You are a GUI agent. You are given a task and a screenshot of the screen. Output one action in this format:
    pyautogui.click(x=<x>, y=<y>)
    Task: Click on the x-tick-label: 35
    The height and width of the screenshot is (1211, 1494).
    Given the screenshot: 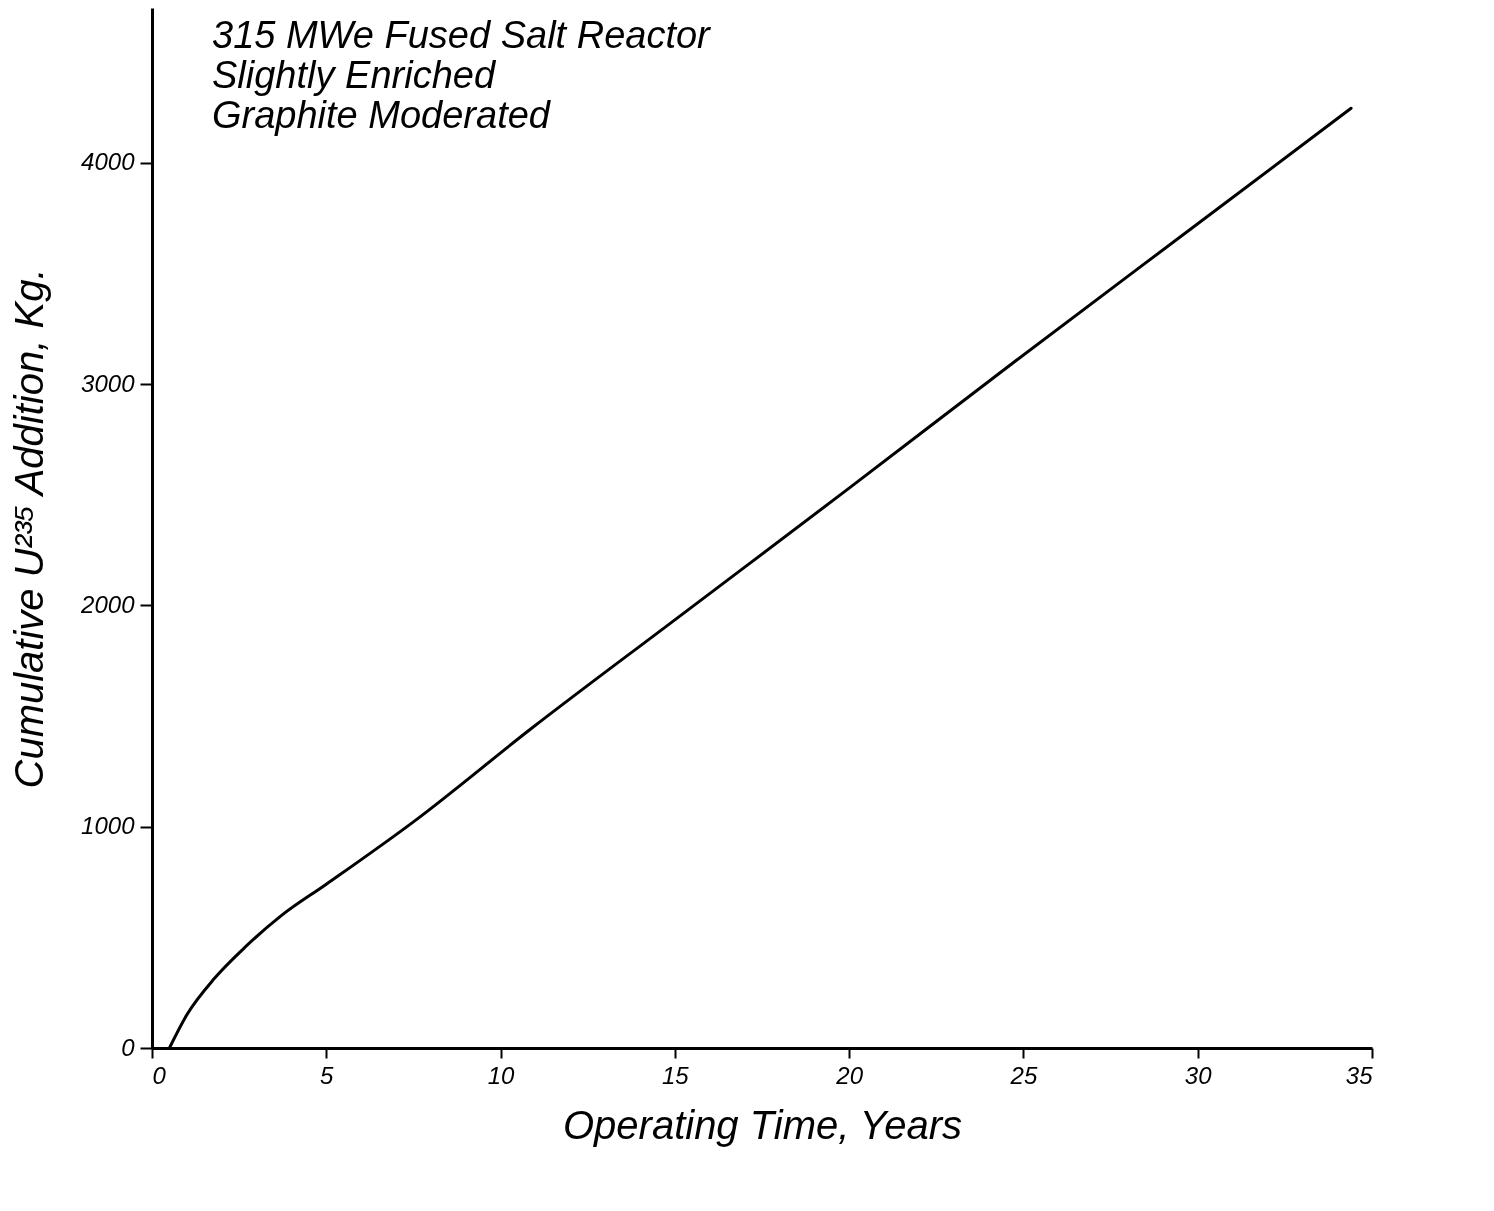 What is the action you would take?
    pyautogui.click(x=1359, y=1075)
    